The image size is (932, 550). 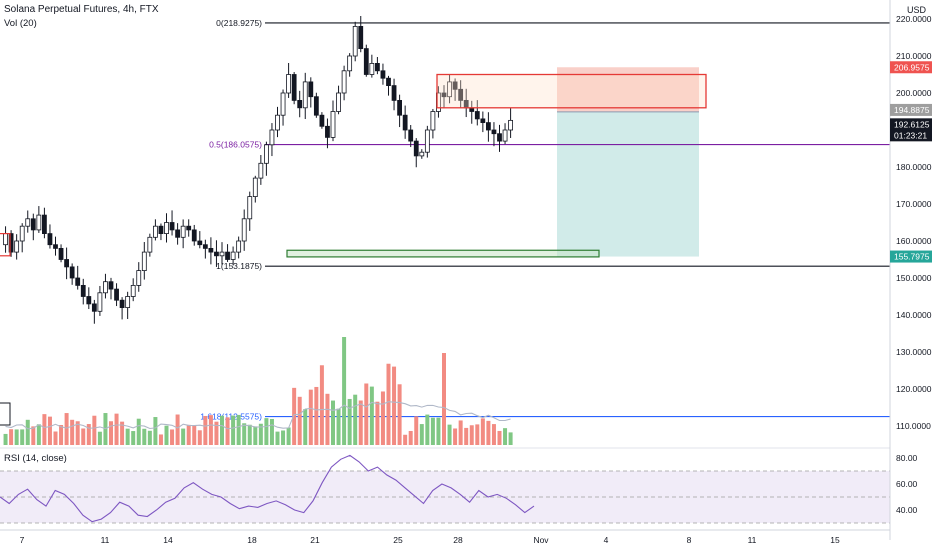 I want to click on fib-label: 0(218.9275), so click(x=239, y=23).